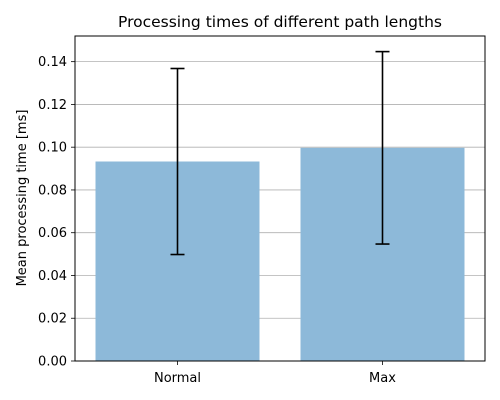  Describe the element at coordinates (52, 148) in the screenshot. I see `y-tick-label: 0.10` at that location.